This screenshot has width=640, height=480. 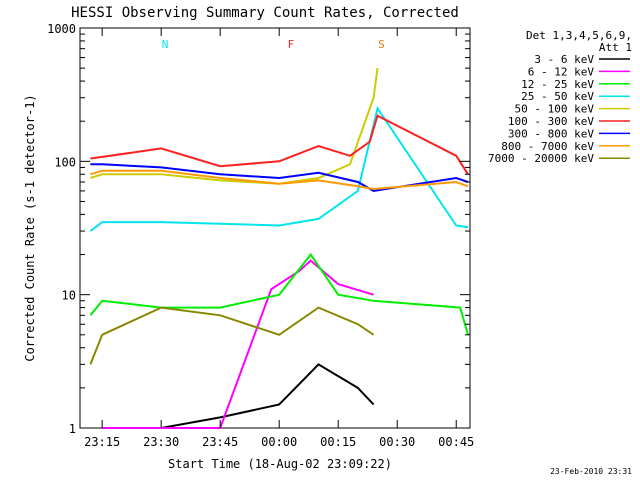 What do you see at coordinates (555, 109) in the screenshot?
I see `legend-label-4: 50 - 100 keV` at bounding box center [555, 109].